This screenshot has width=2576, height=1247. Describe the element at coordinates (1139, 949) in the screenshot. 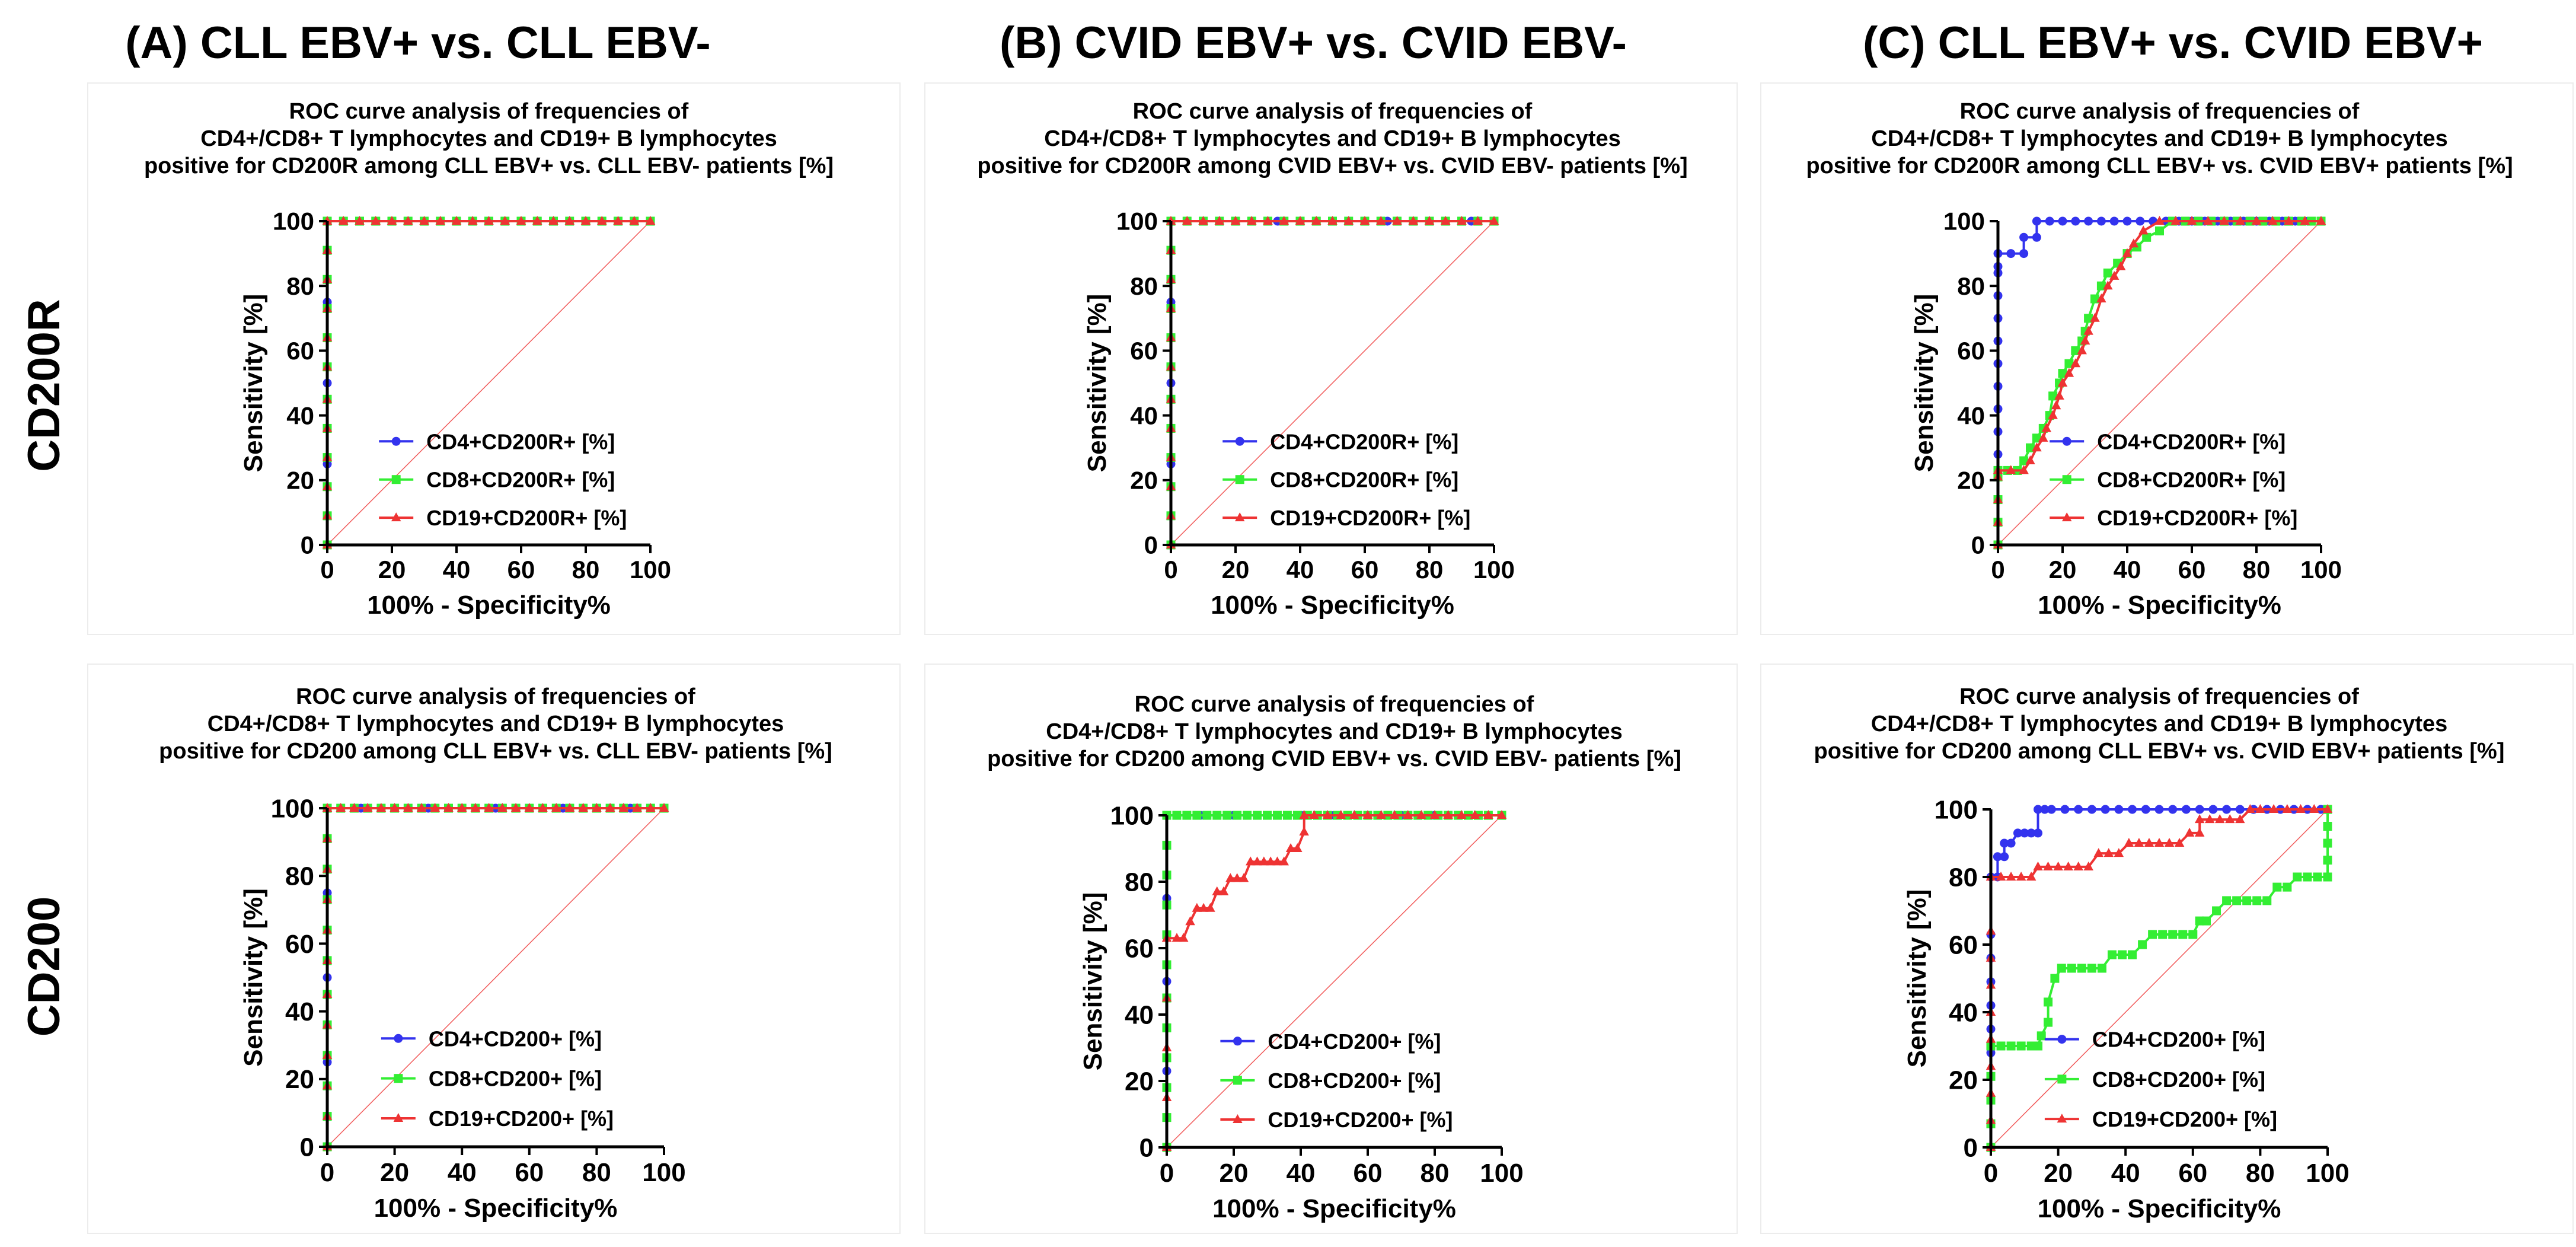

I see `y-tick-label: 60` at that location.